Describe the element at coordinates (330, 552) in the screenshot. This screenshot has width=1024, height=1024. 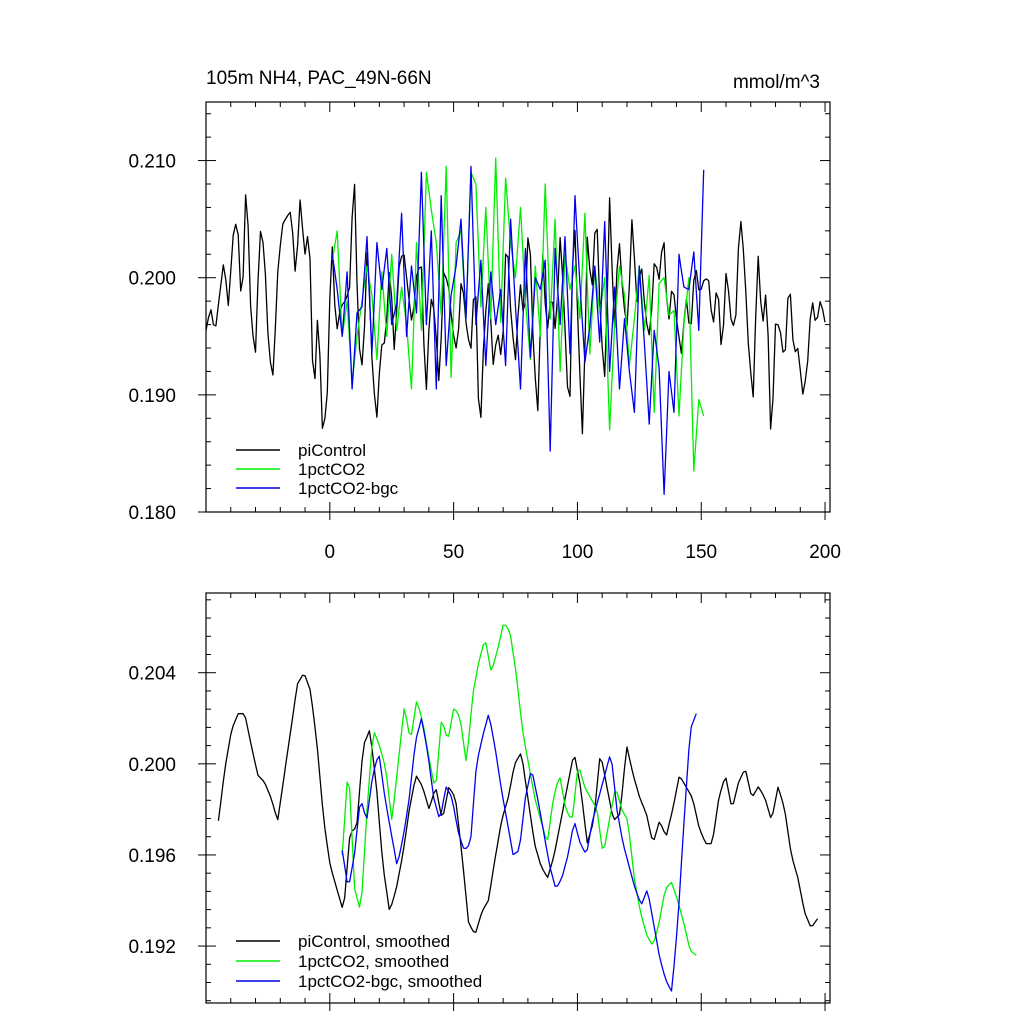
I see `x-tick-label: 0` at that location.